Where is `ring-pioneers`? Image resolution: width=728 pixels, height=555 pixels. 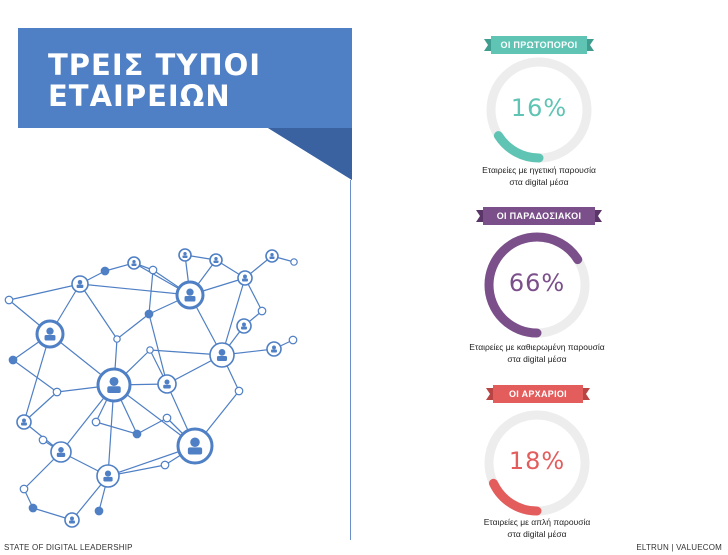
ring-pioneers is located at coordinates (539, 110).